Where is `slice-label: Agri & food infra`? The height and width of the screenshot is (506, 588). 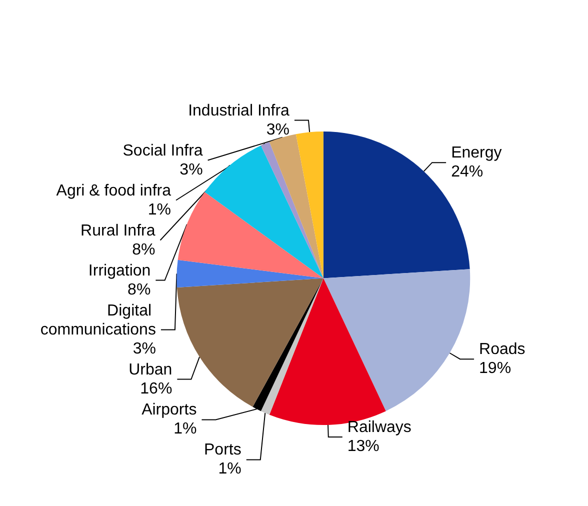
slice-label: Agri & food infra is located at coordinates (114, 191).